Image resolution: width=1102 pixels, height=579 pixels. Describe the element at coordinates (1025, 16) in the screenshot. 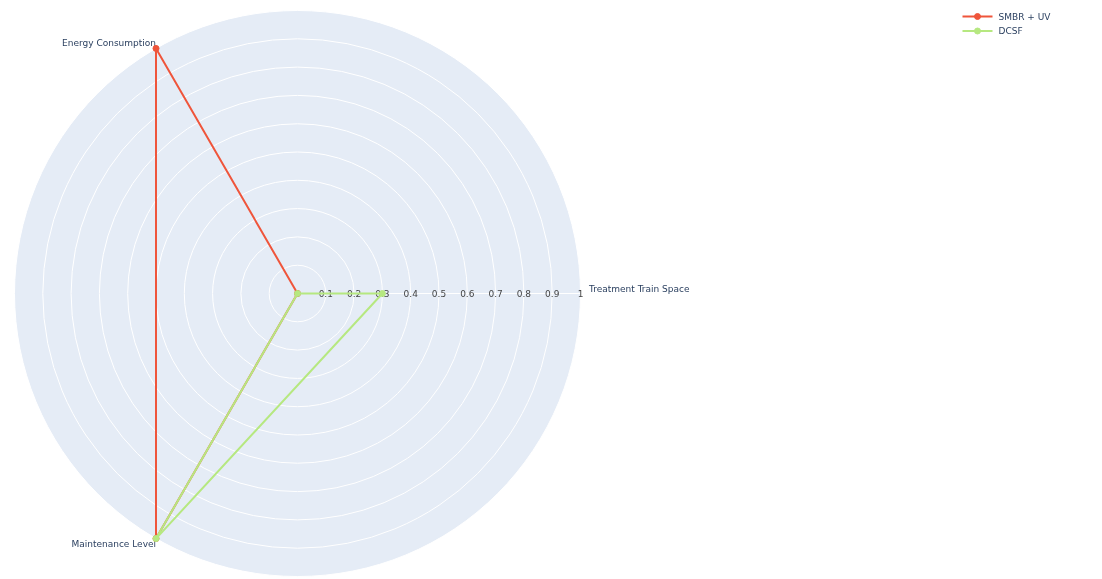

I see `legend-label: SMBR + UV` at that location.